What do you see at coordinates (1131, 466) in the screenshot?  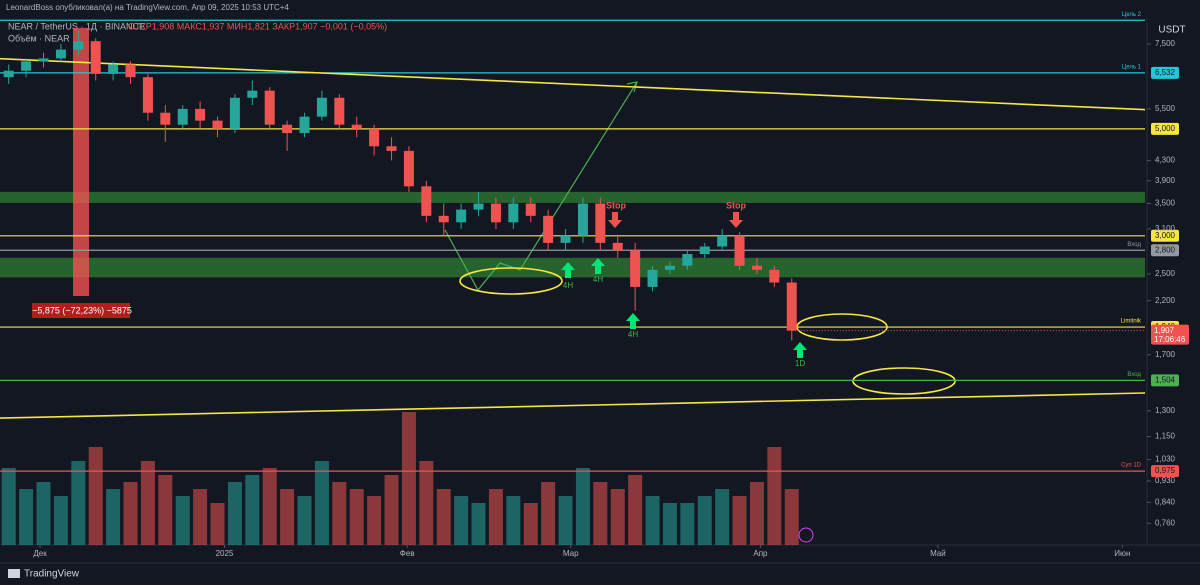 I see `level-name: Суп 1D` at bounding box center [1131, 466].